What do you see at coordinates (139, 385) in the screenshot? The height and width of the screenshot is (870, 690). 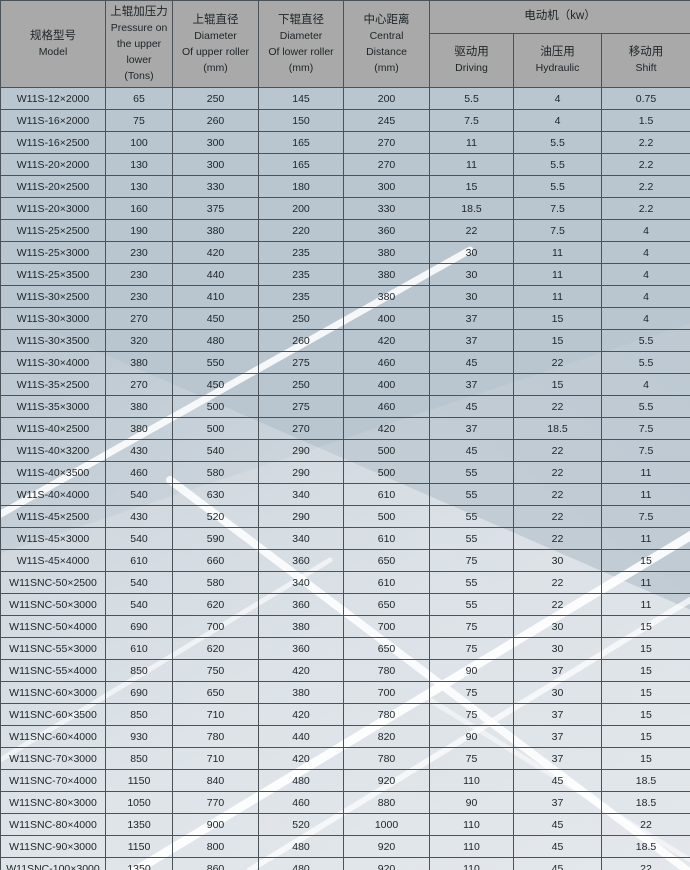 I see `cell-pressure: 270` at bounding box center [139, 385].